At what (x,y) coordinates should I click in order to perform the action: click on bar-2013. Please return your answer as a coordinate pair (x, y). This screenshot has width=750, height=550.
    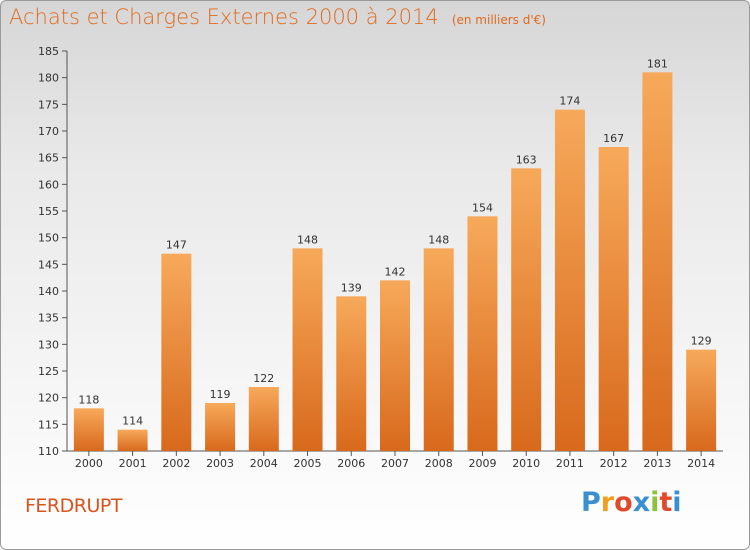
    Looking at the image, I should click on (657, 261).